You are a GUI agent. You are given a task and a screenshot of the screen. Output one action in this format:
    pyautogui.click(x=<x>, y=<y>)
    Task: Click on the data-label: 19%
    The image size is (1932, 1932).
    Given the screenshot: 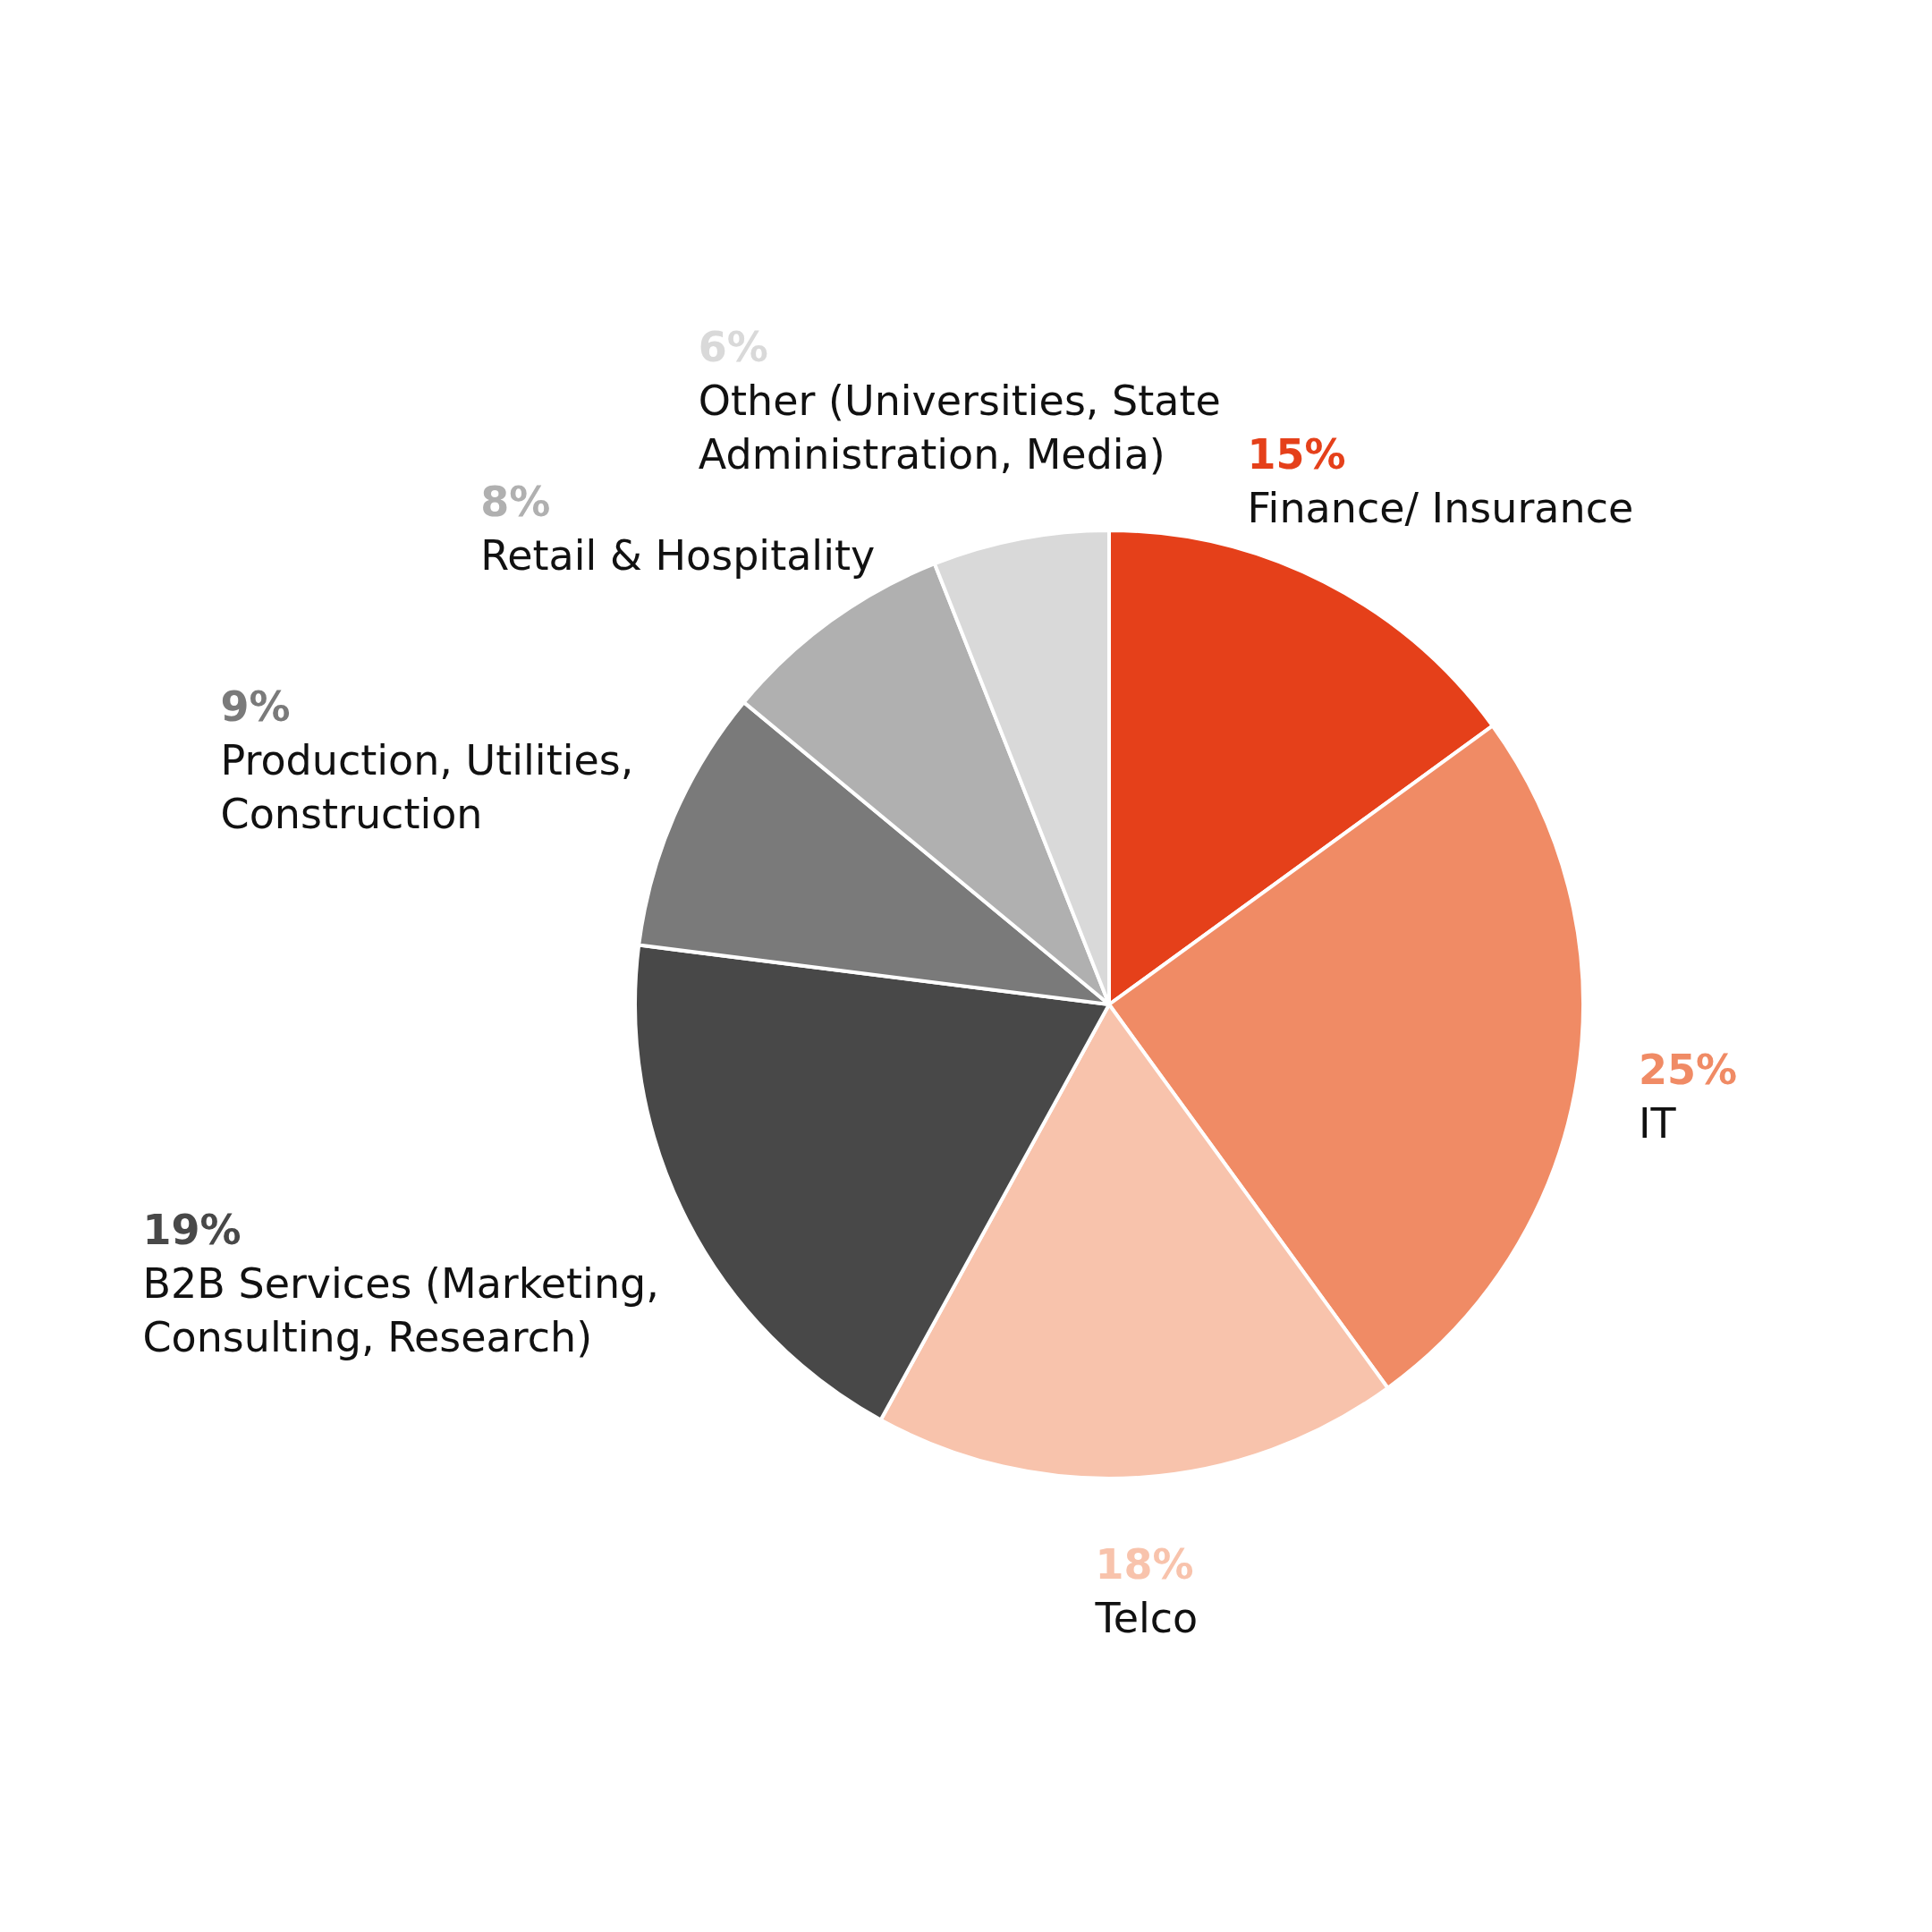 What is the action you would take?
    pyautogui.click(x=192, y=1229)
    